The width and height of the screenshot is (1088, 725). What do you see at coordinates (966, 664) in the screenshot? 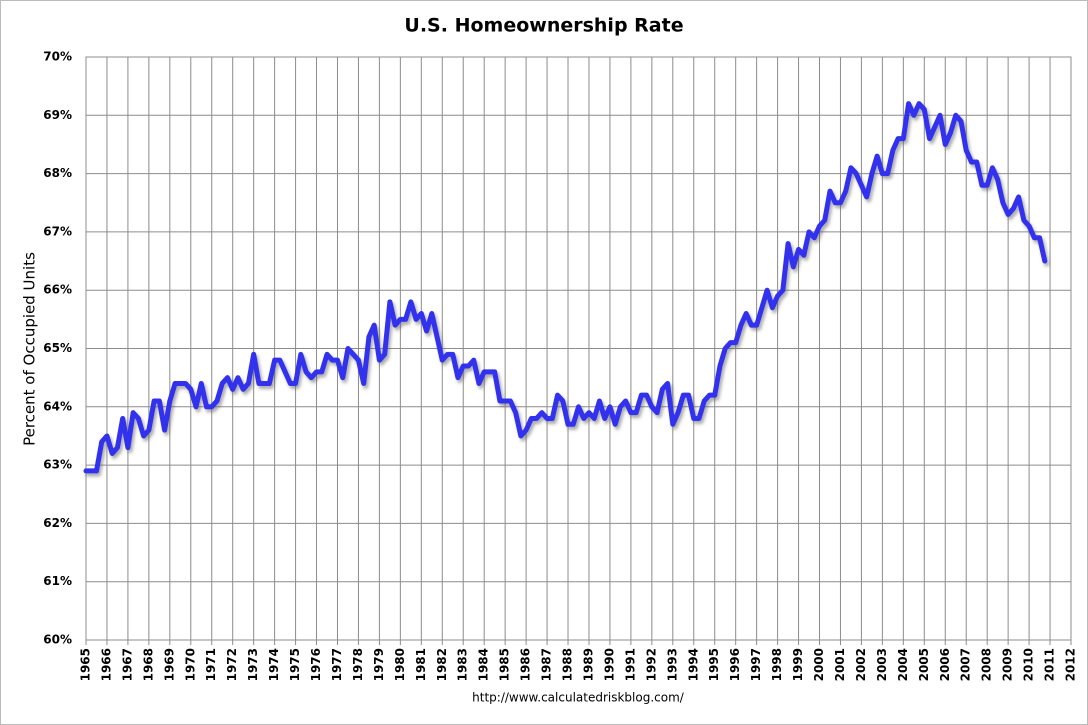
I see `x-tick-label: 2007` at bounding box center [966, 664].